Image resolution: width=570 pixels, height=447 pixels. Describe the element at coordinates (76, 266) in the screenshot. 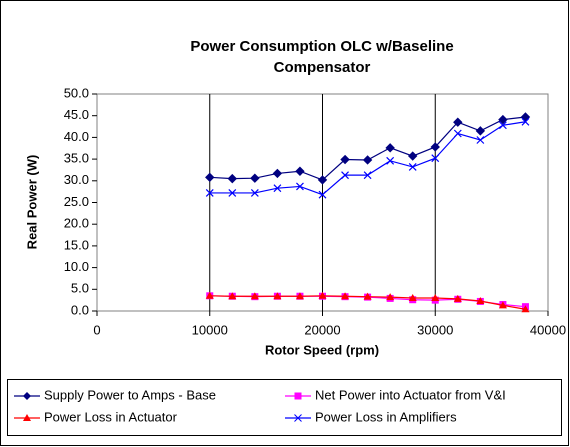

I see `y-tick-label: 10.0` at that location.